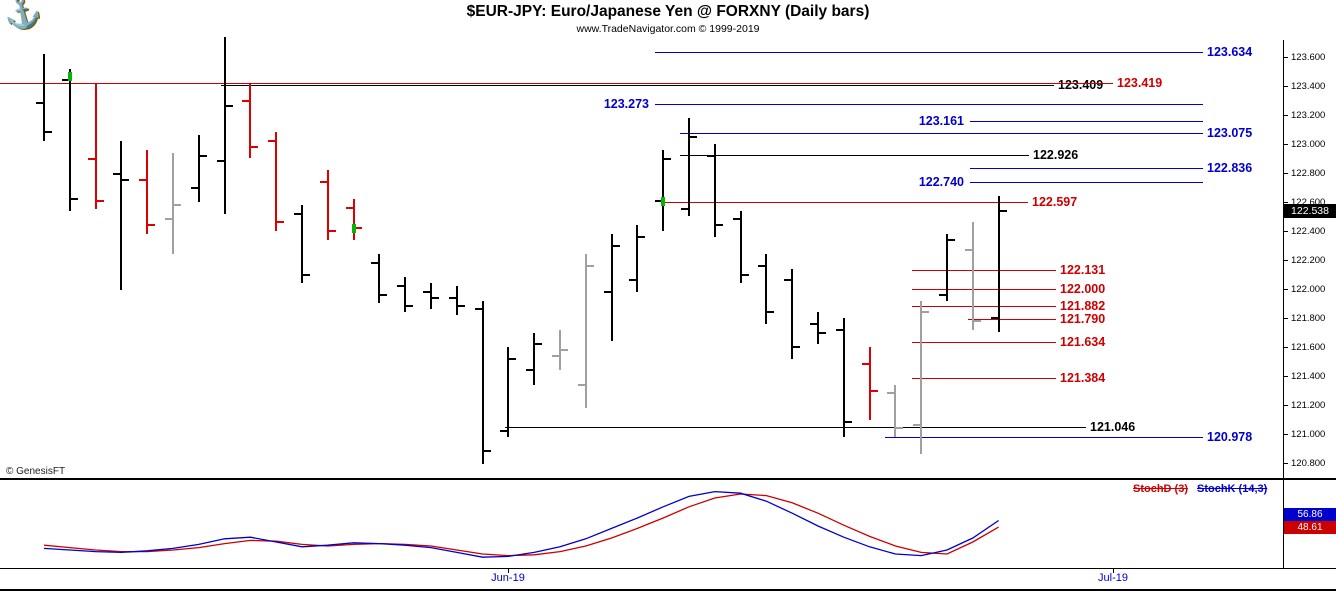 This screenshot has width=1336, height=591. What do you see at coordinates (1113, 427) in the screenshot?
I see `level-label: 121.046` at bounding box center [1113, 427].